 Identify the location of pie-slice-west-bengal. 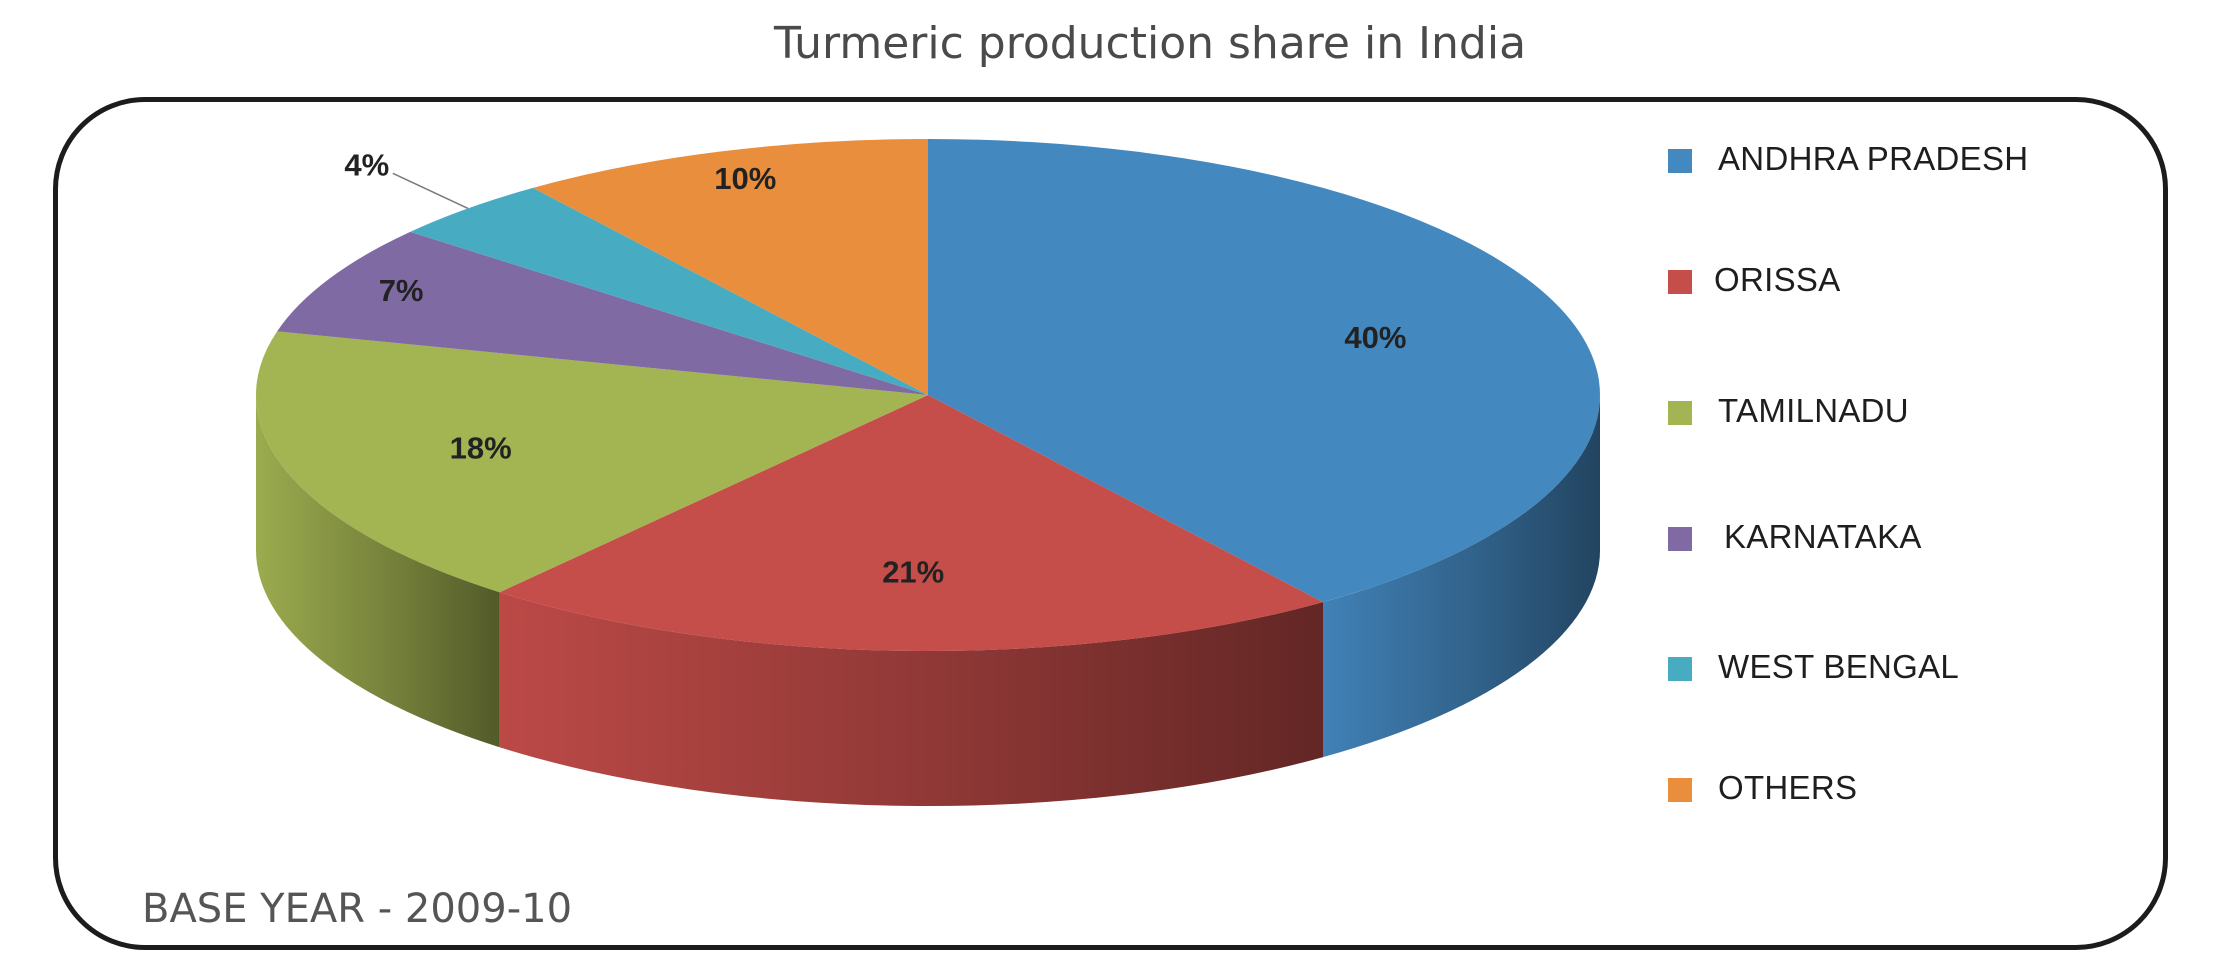
(669, 291).